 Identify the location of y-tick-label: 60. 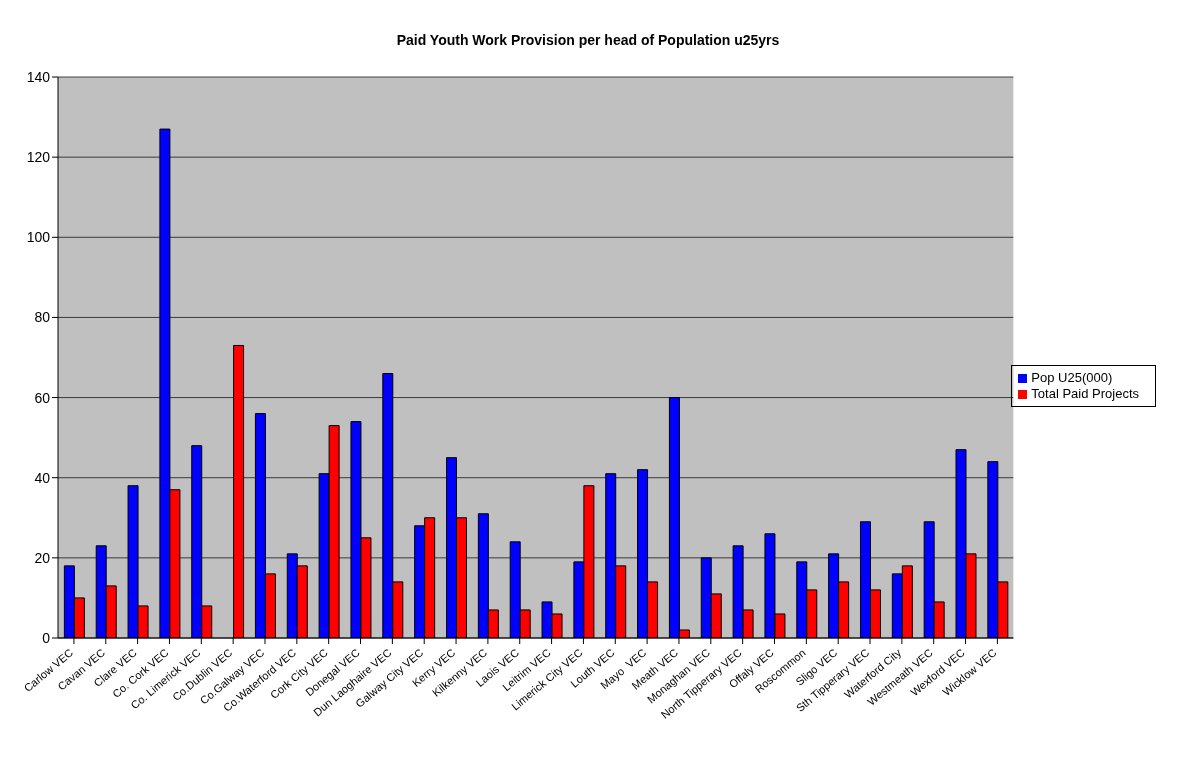
(42, 397).